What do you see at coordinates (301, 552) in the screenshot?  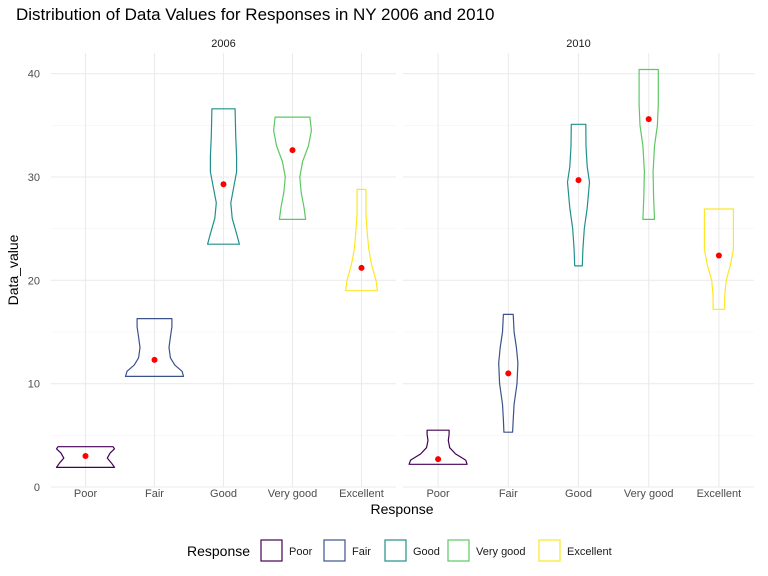 I see `legend-label: Poor` at bounding box center [301, 552].